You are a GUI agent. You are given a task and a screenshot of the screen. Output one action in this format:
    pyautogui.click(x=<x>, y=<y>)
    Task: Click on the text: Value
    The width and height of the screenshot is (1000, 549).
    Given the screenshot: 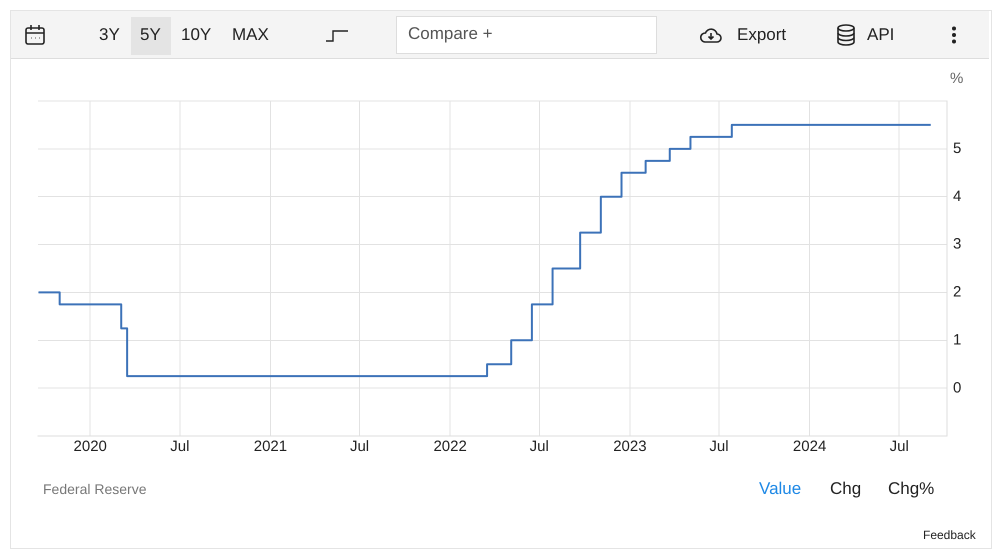 What is the action you would take?
    pyautogui.click(x=780, y=489)
    